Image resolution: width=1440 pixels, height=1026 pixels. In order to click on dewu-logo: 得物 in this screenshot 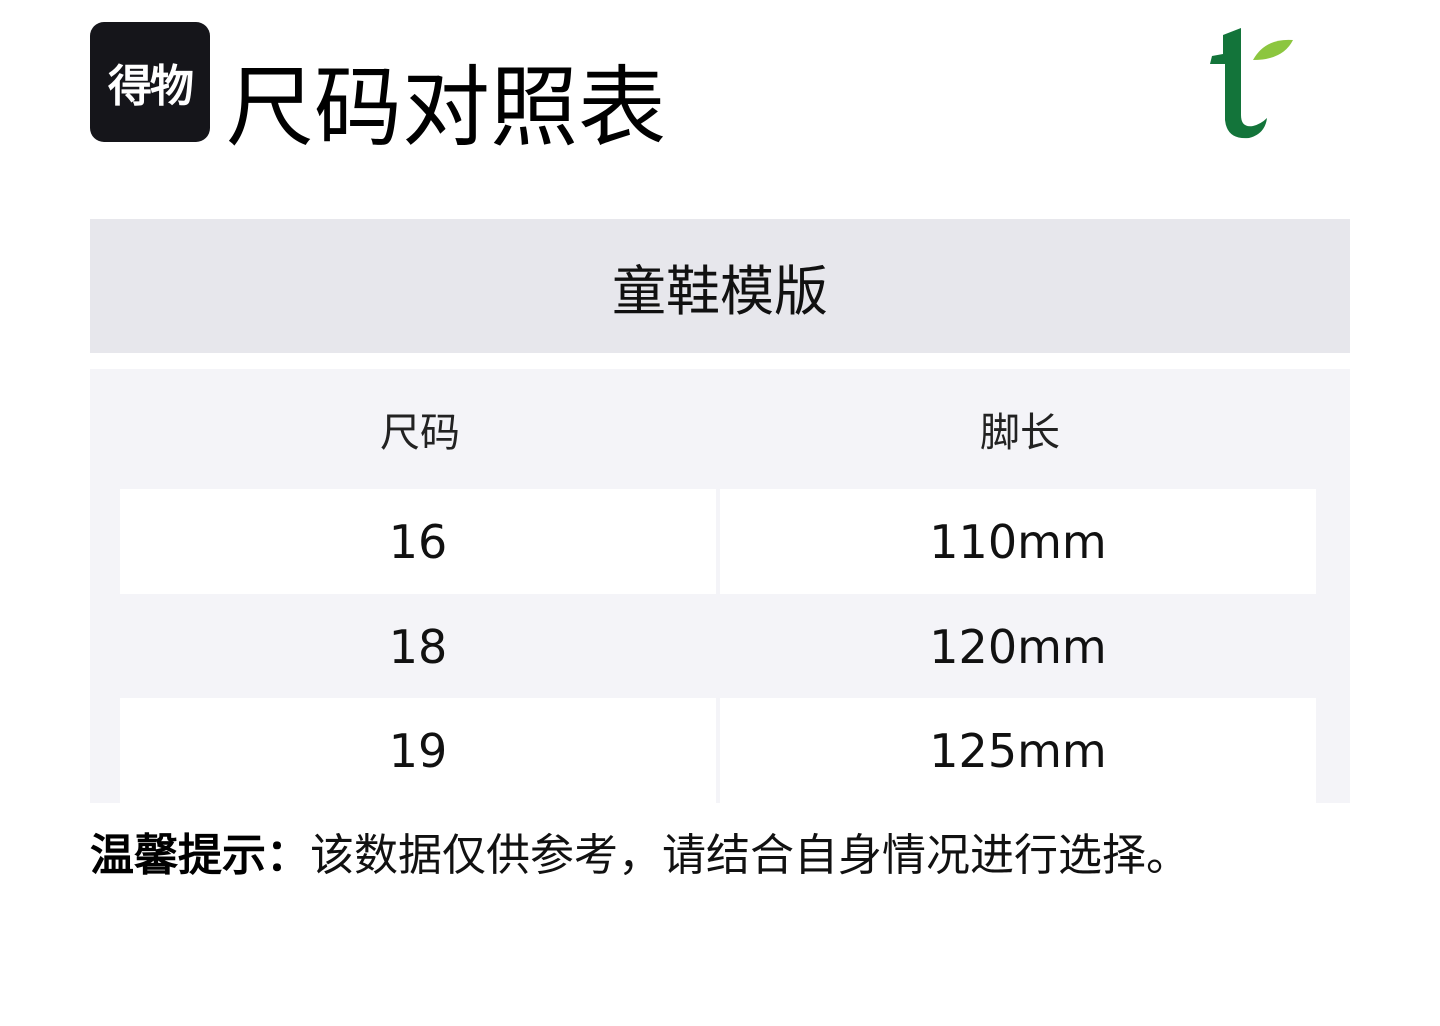, I will do `click(150, 82)`.